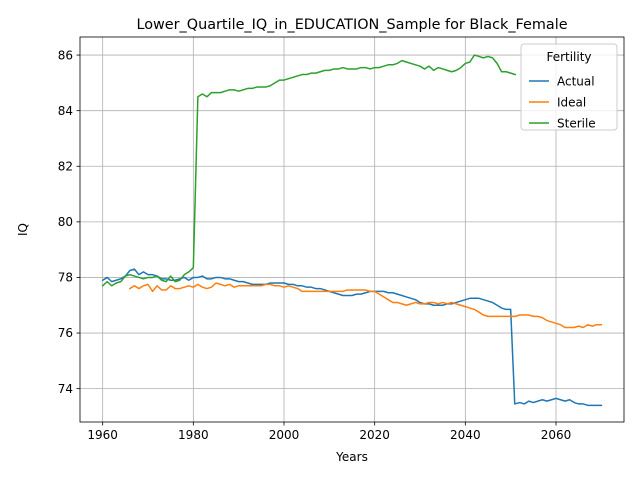  What do you see at coordinates (365, 305) in the screenshot?
I see `series-line-ideal` at bounding box center [365, 305].